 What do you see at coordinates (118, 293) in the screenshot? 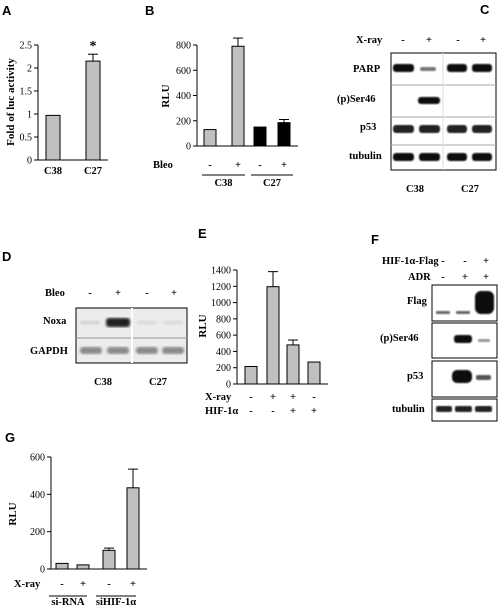
I see `blot-d-state-2: +` at bounding box center [118, 293].